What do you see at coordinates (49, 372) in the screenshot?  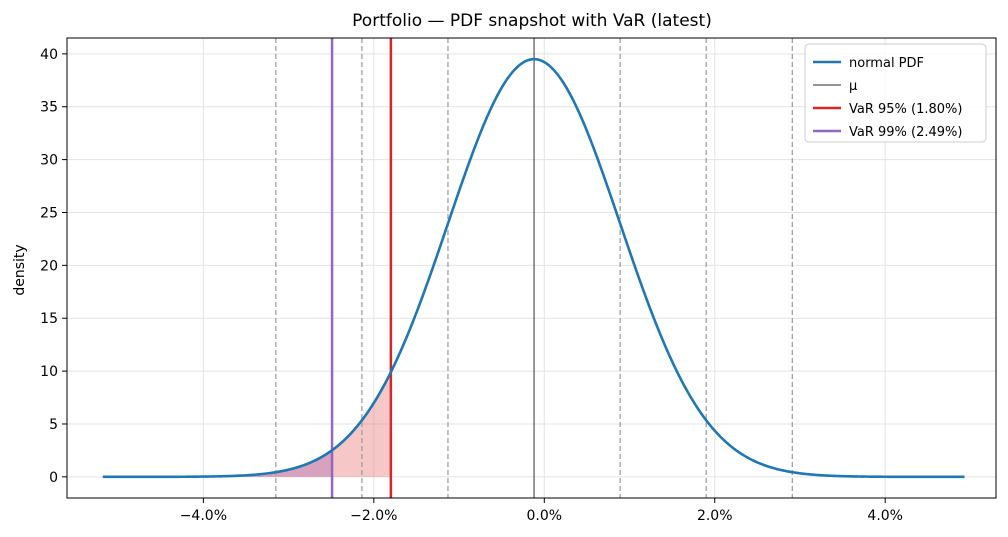 I see `y-tick-label: 10` at bounding box center [49, 372].